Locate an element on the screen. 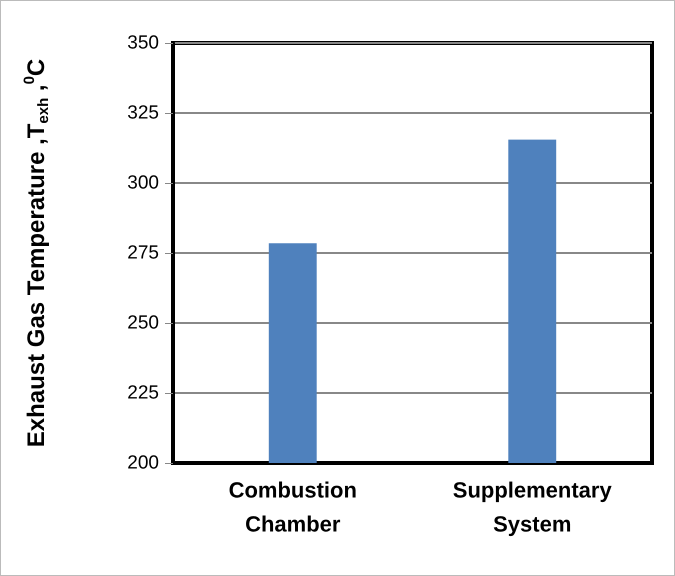 This screenshot has height=576, width=675. y-tick-label: 200 is located at coordinates (143, 463).